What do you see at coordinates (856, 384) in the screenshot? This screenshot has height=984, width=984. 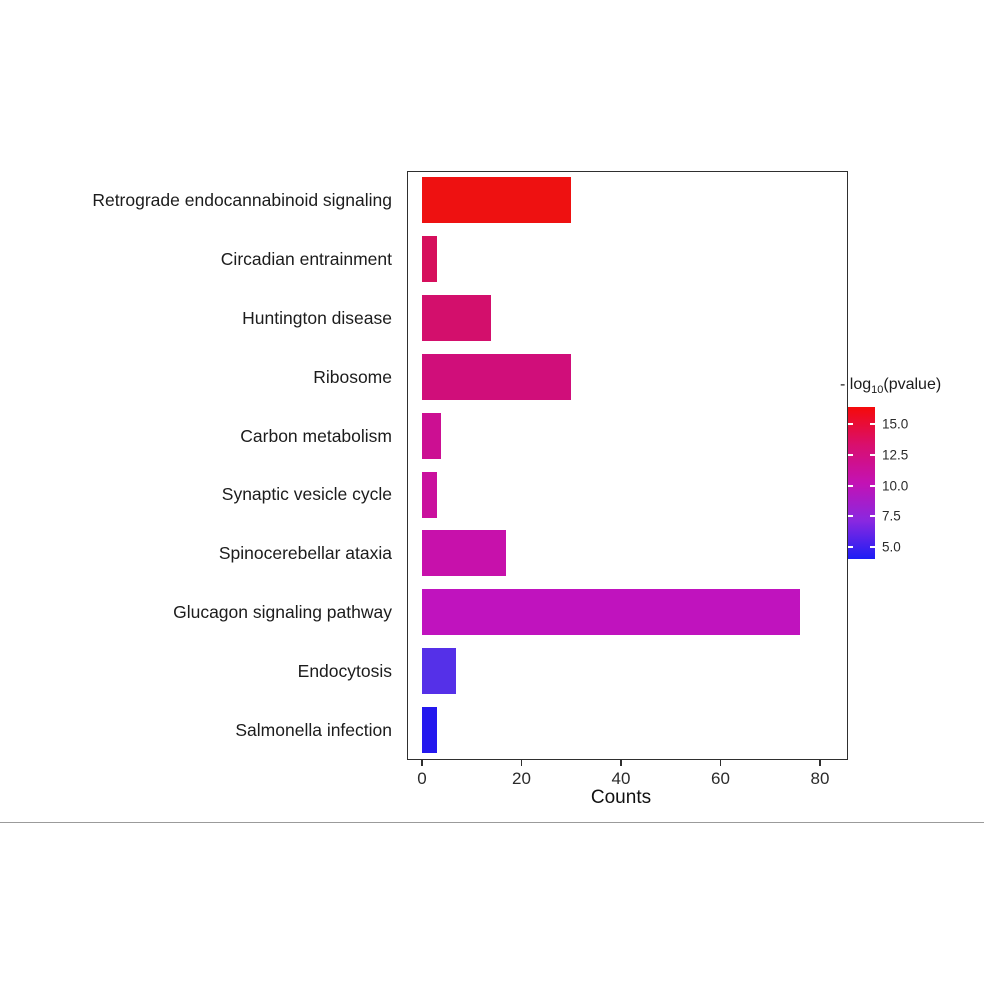 I see `legend-title-prefix: - log` at bounding box center [856, 384].